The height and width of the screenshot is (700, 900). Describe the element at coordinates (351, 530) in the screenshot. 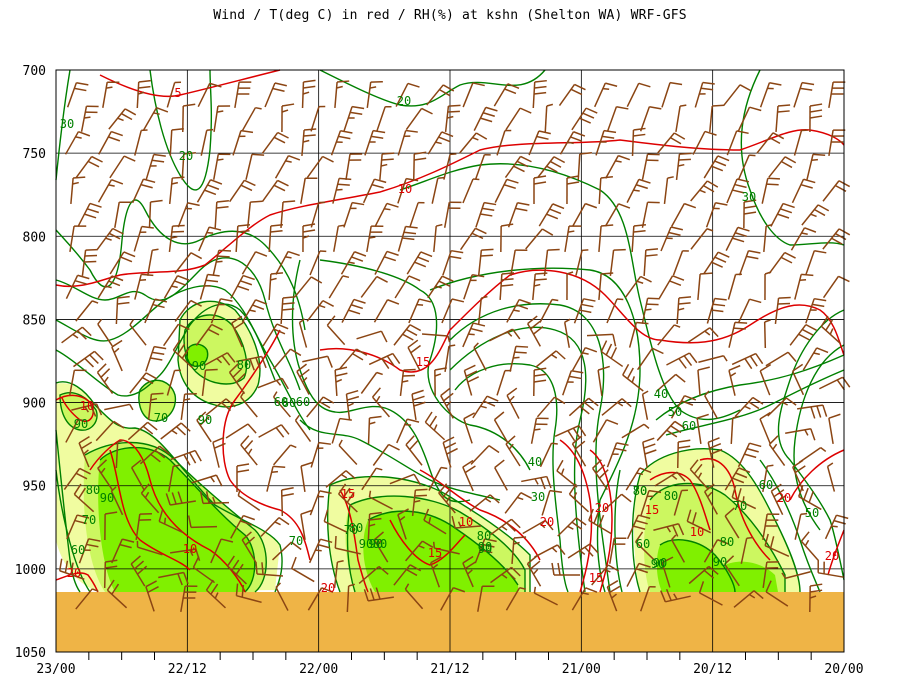

I see `rh-label: 70` at that location.